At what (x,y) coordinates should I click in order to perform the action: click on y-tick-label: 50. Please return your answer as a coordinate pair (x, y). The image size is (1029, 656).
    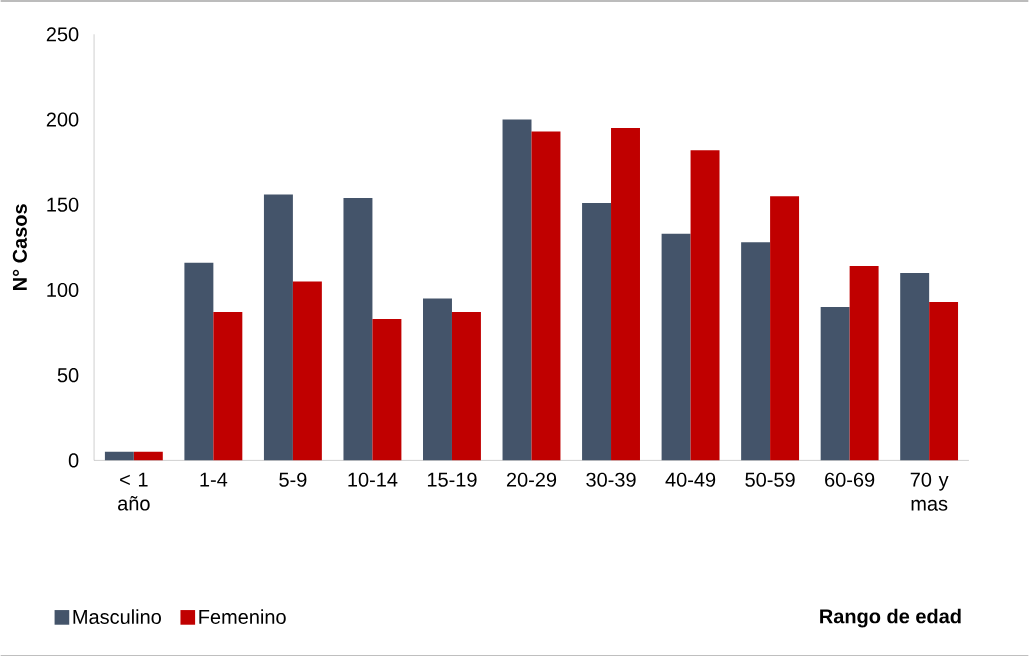
    Looking at the image, I should click on (68, 375).